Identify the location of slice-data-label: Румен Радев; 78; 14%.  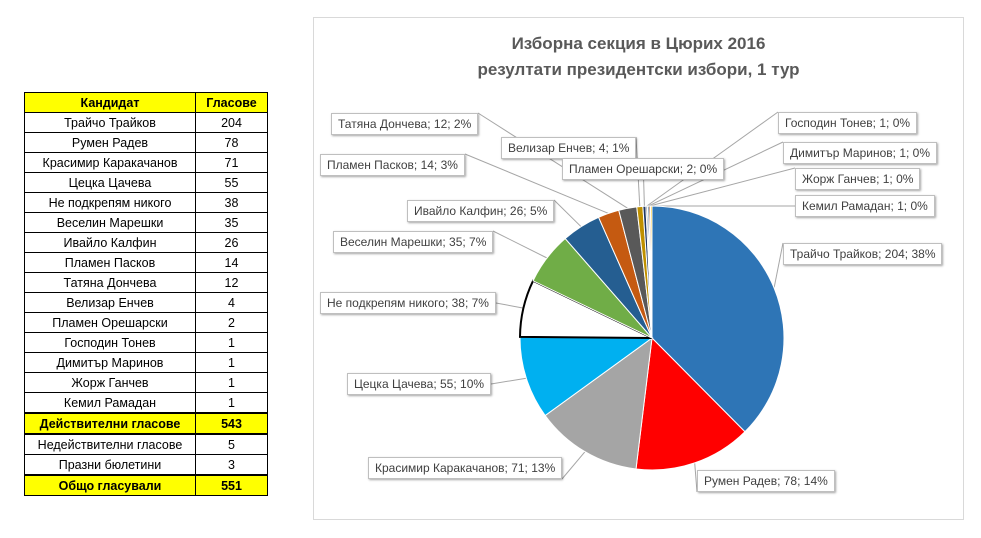
(766, 481).